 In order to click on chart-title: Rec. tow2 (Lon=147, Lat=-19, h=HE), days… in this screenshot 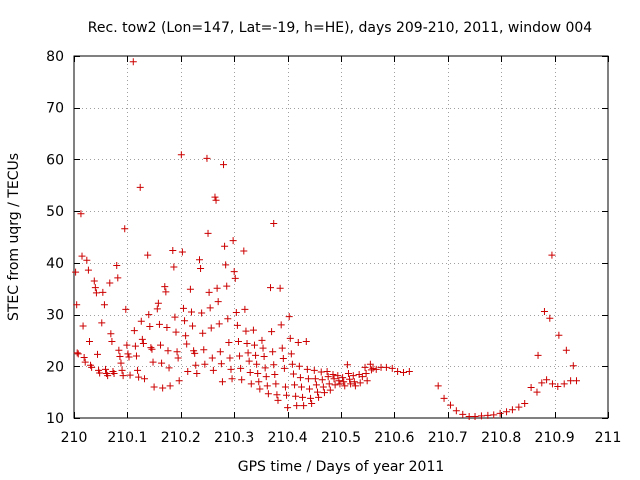, I will do `click(340, 28)`.